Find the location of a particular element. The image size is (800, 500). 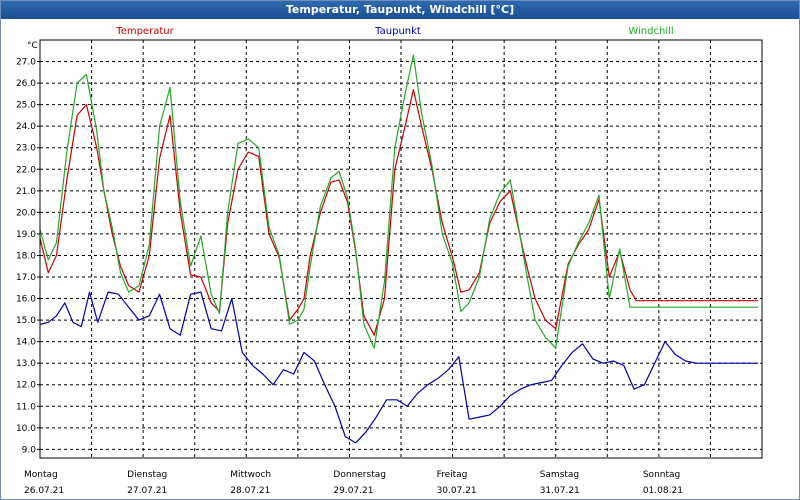

x-day-weekday-label: Donnerstag is located at coordinates (359, 475).